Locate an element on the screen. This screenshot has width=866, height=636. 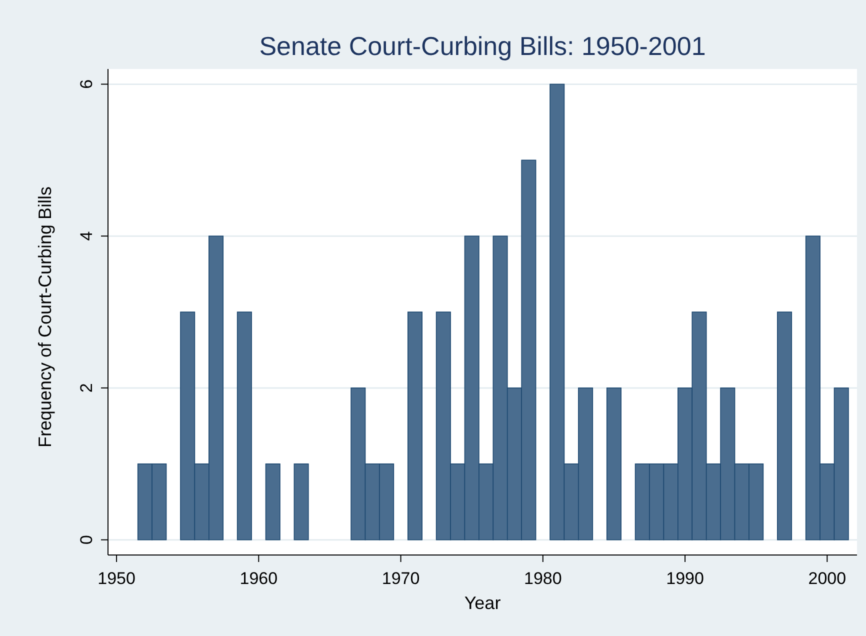
x-tick-label: 1980 is located at coordinates (543, 578).